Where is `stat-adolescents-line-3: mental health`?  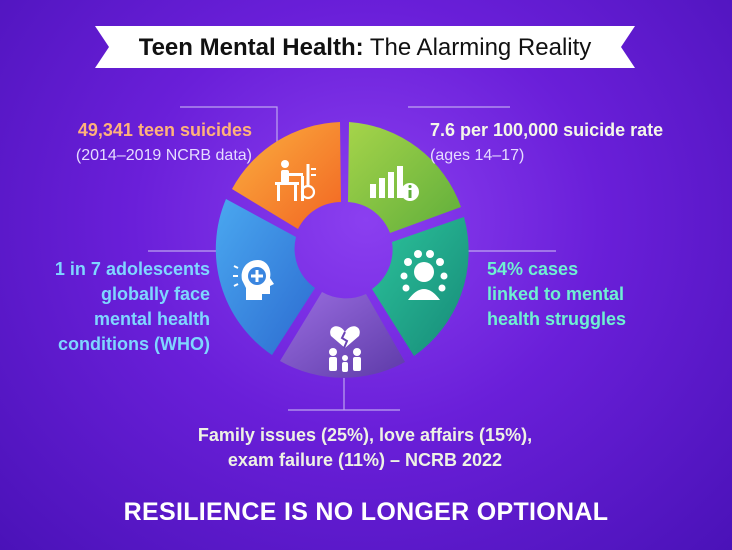 stat-adolescents-line-3: mental health is located at coordinates (151, 319).